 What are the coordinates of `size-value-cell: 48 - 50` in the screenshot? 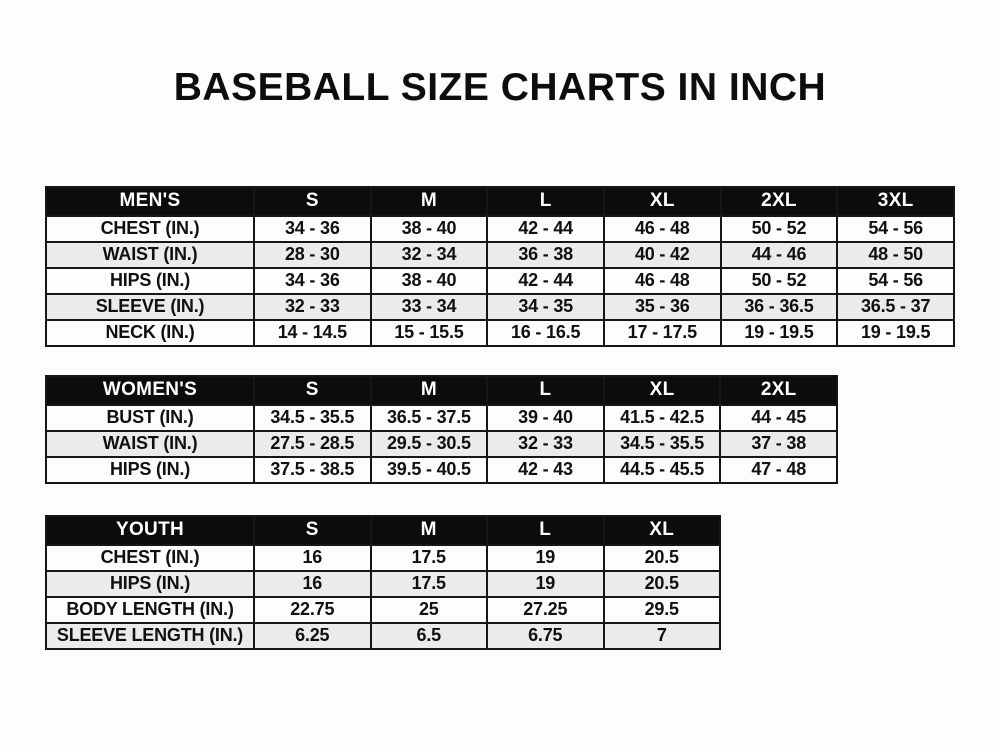 It's located at (895, 254).